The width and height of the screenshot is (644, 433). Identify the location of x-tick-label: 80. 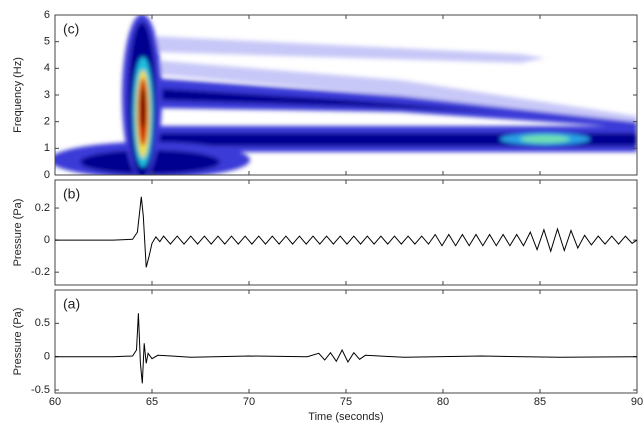
(443, 402).